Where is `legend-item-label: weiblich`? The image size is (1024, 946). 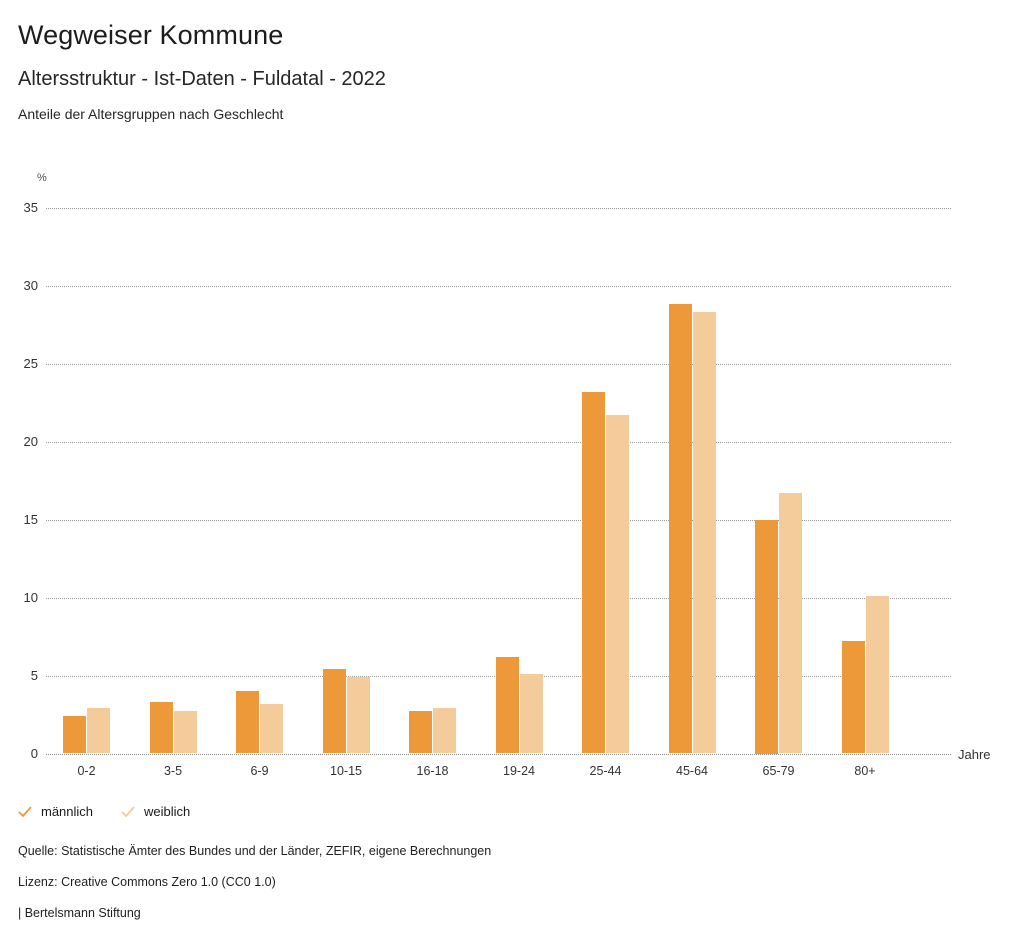 legend-item-label: weiblich is located at coordinates (167, 811).